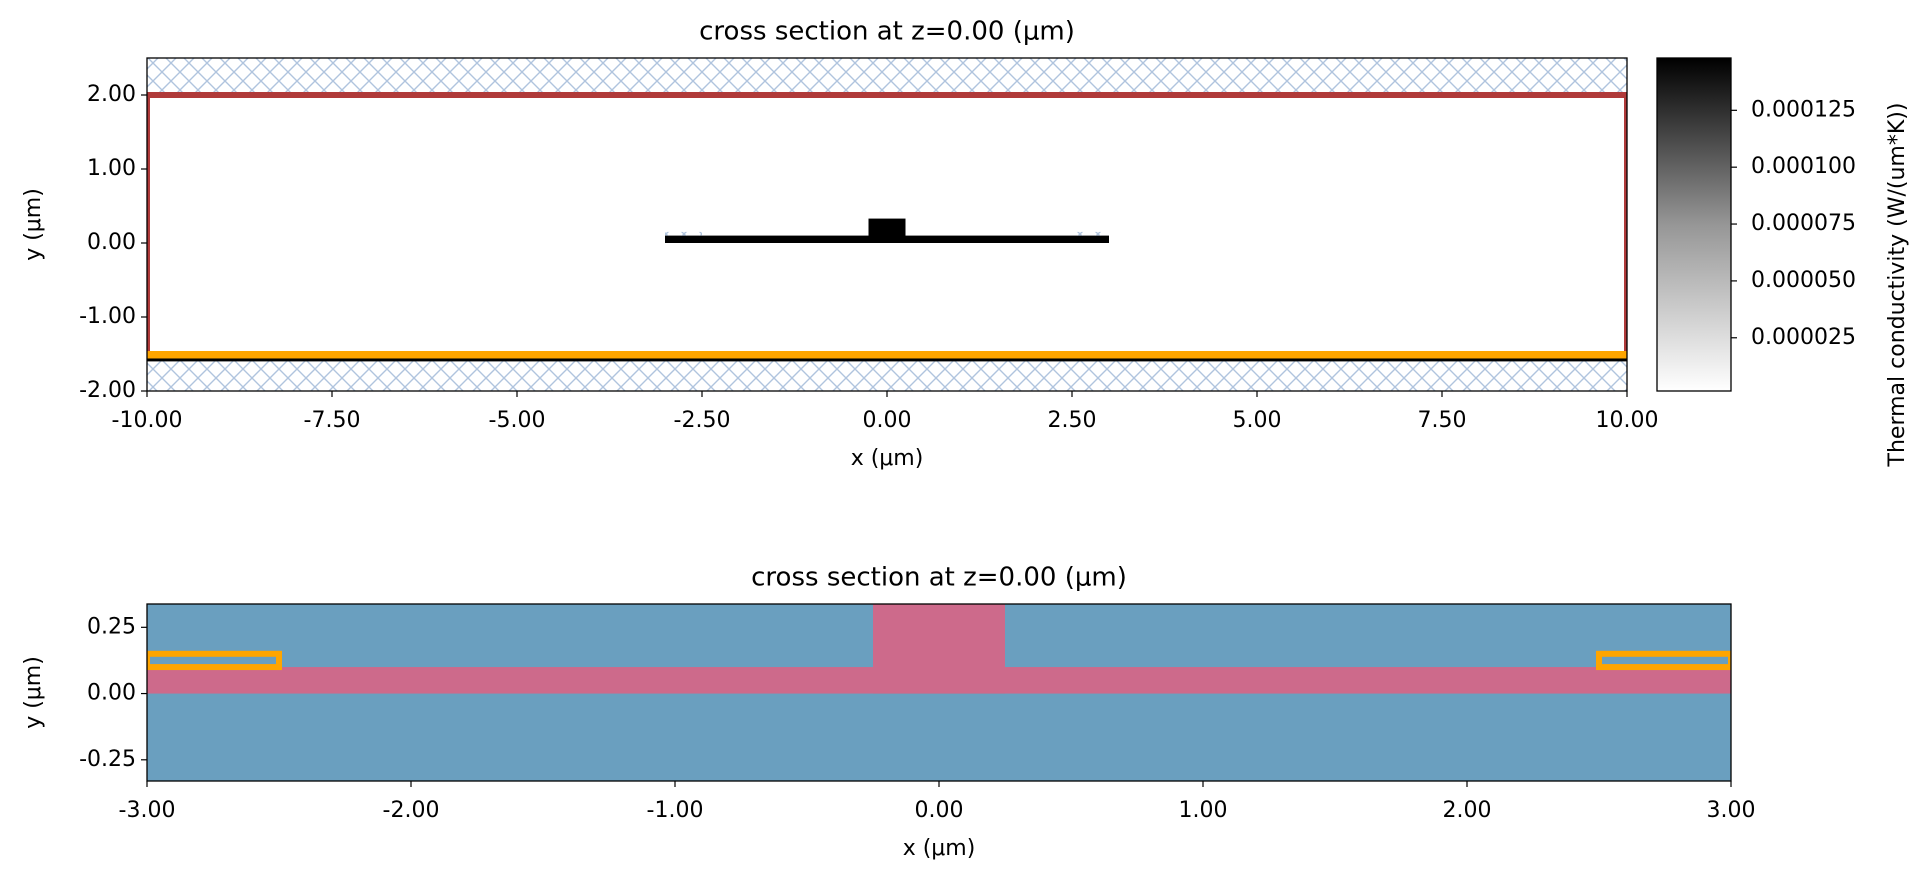  What do you see at coordinates (1257, 420) in the screenshot?
I see `x-tick-label: 5.00` at bounding box center [1257, 420].